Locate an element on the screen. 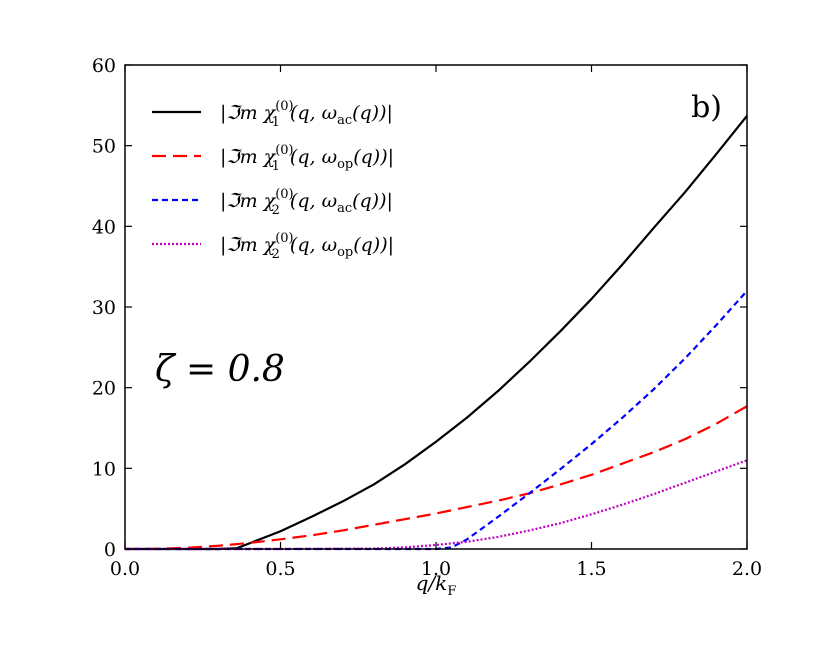 This screenshot has width=830, height=646. legend-label-3: |ℑm χ(0) 2 (q, ωac(q))| is located at coordinates (306, 202).